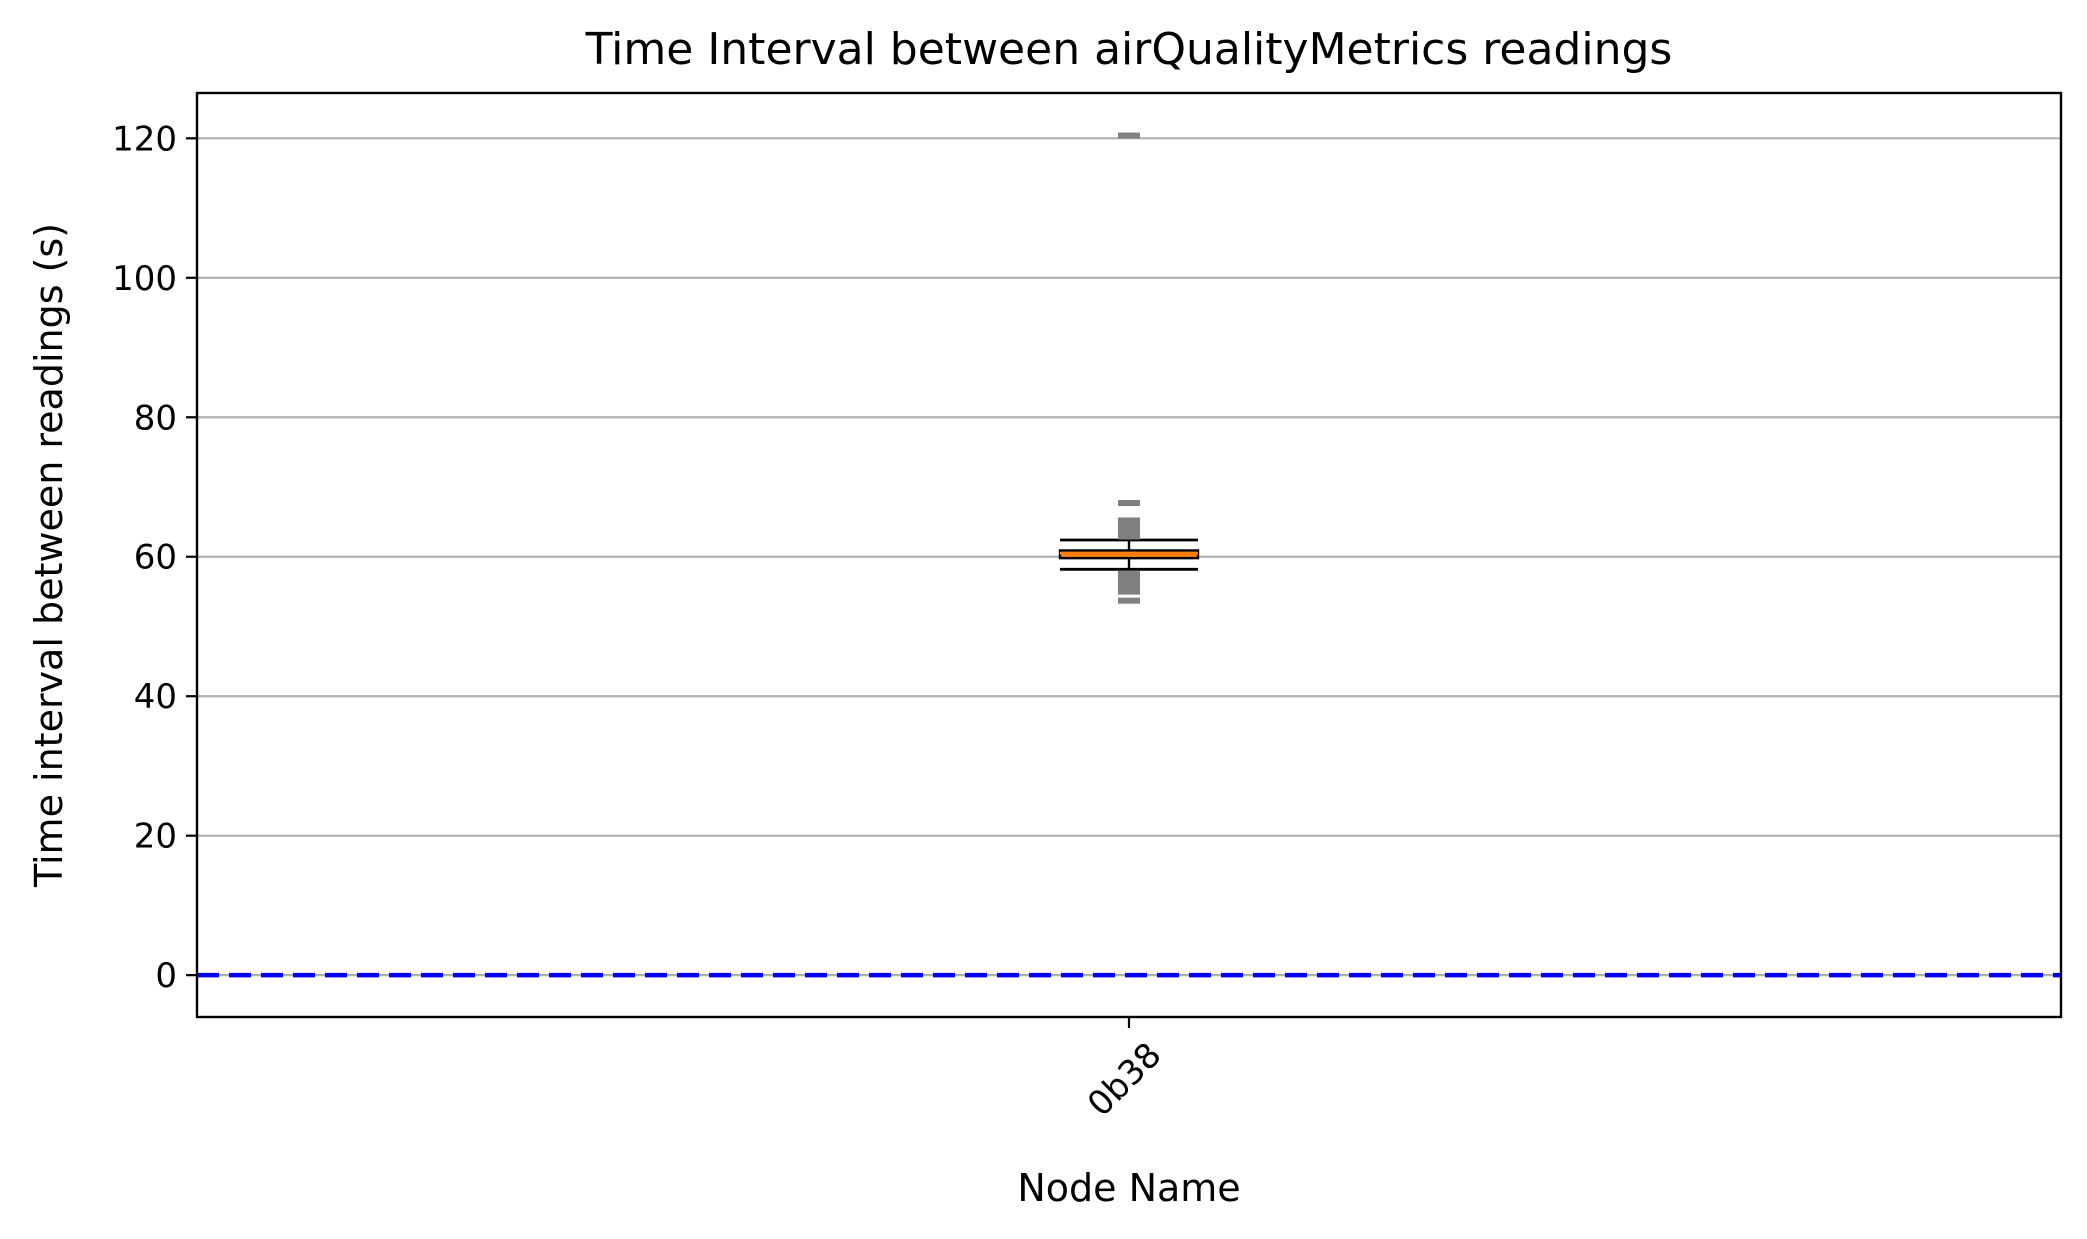  I want to click on x-axis: 0b38, so click(1124, 1071).